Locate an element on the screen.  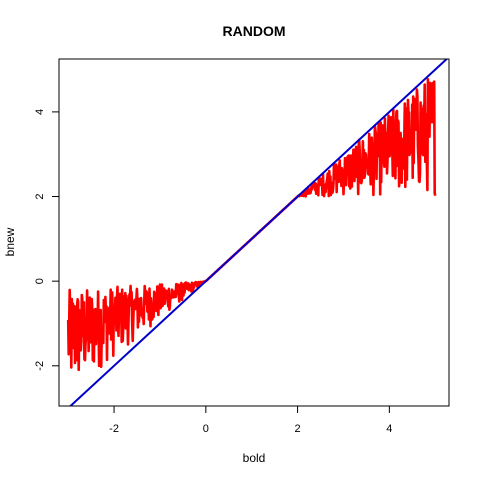
x-tick-label: 2 is located at coordinates (298, 429).